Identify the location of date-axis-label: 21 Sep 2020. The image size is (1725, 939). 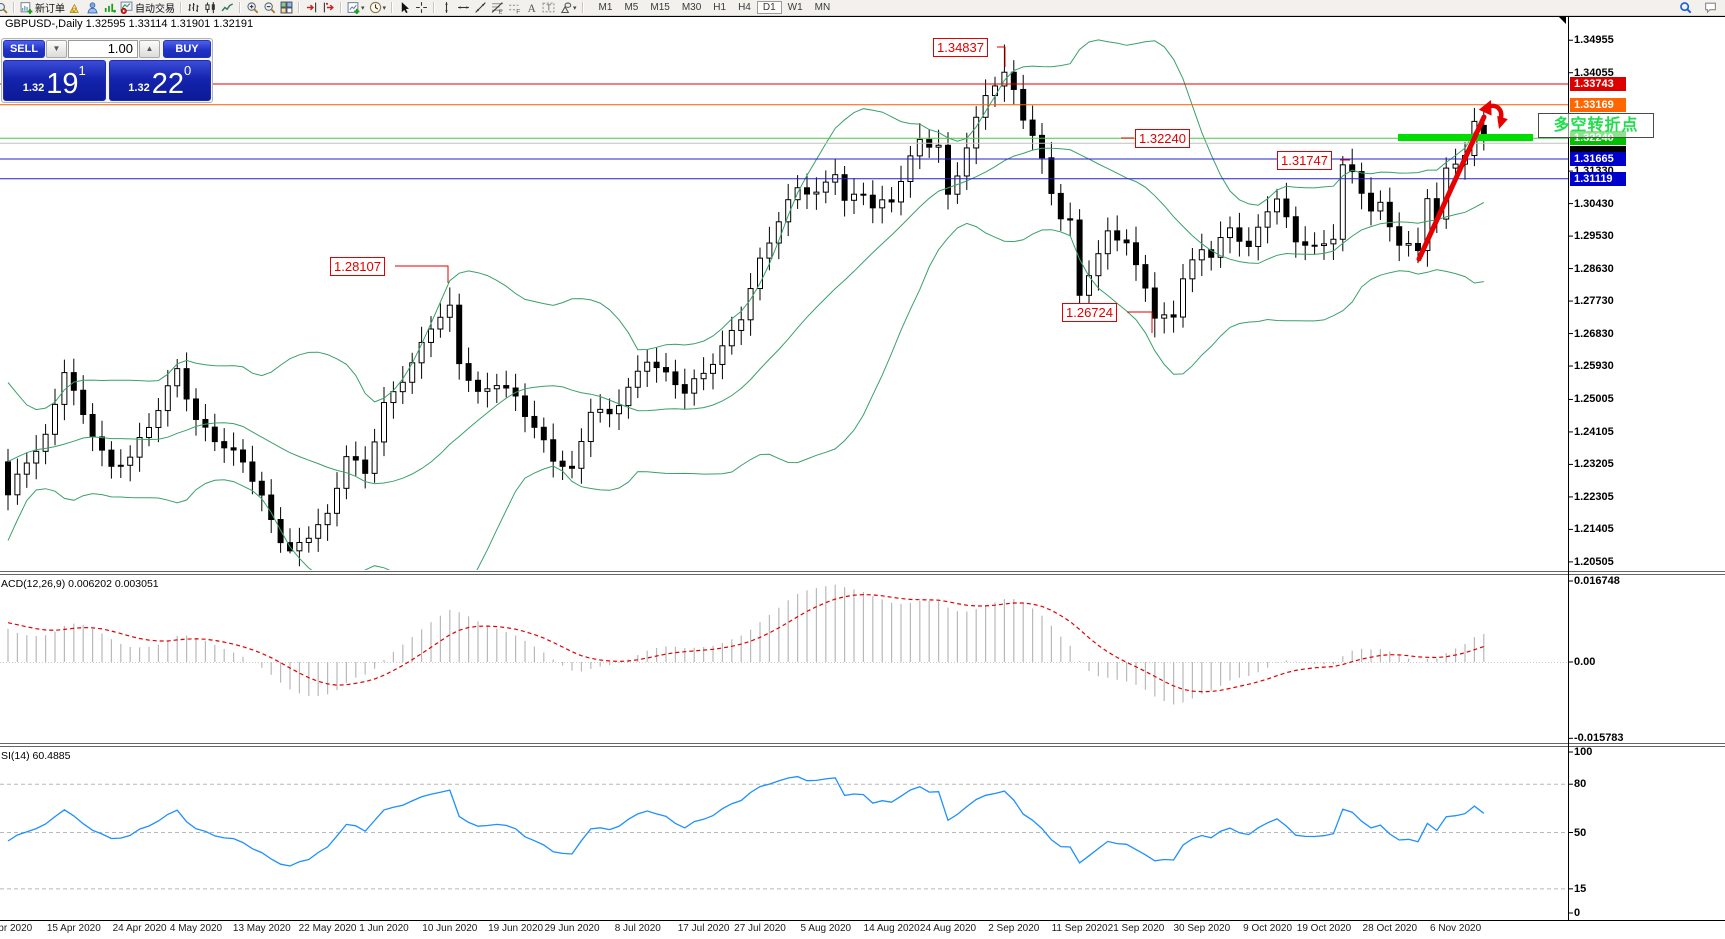
(1136, 928).